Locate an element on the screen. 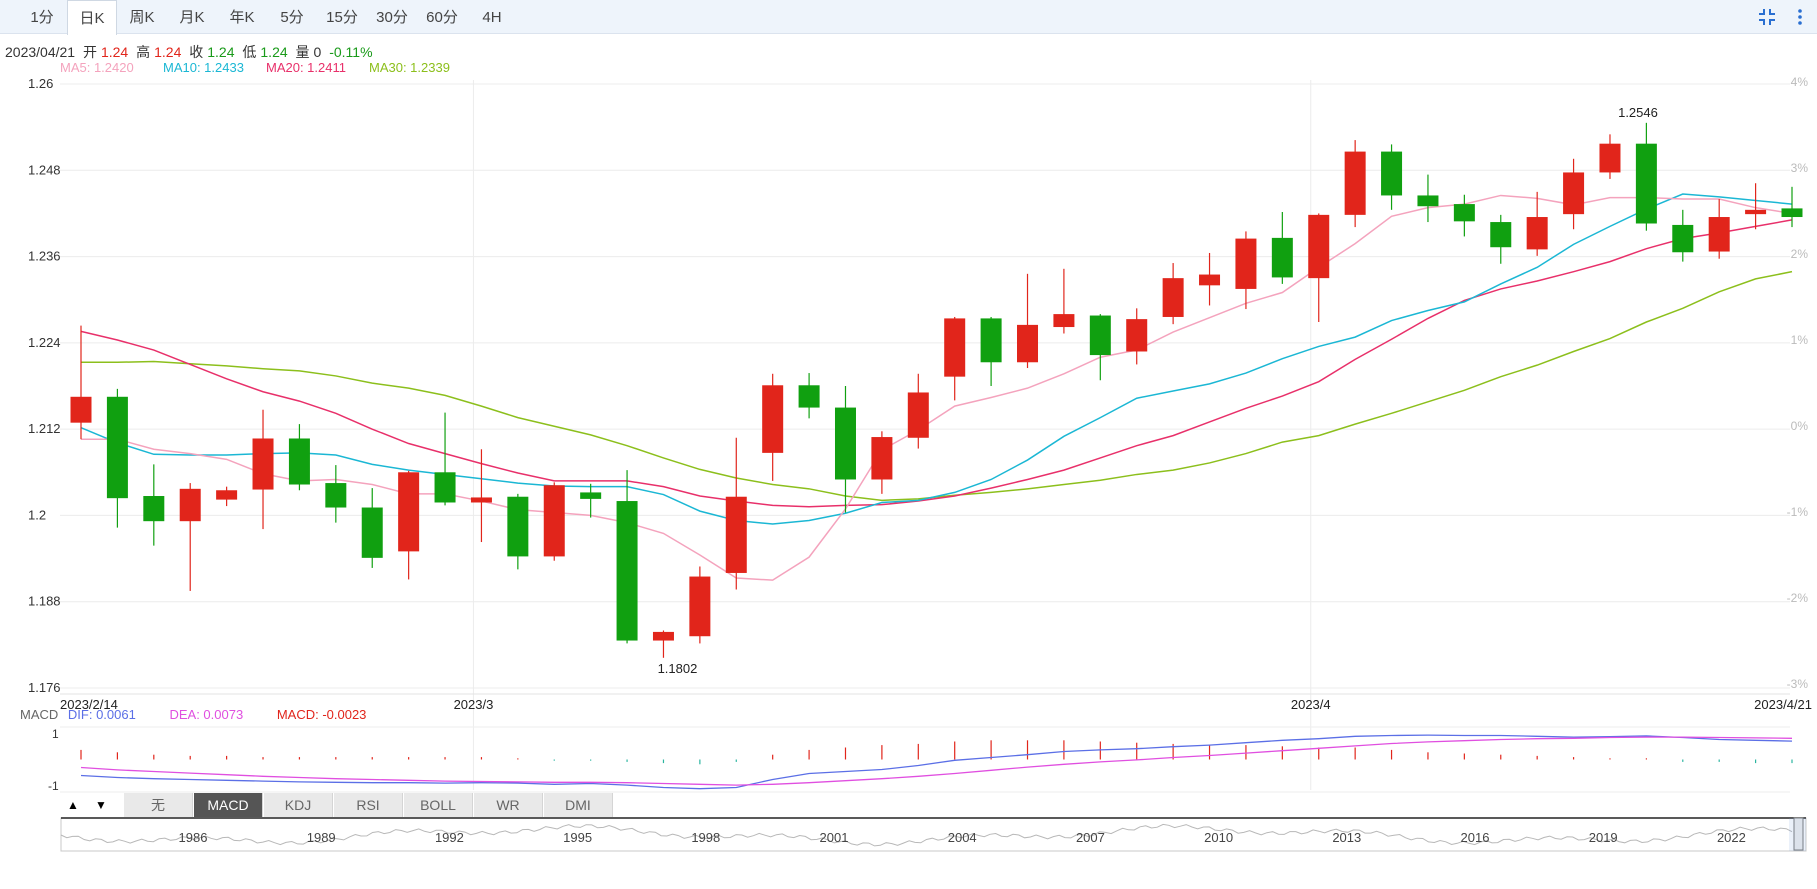  close-value: 1.24 is located at coordinates (221, 52).